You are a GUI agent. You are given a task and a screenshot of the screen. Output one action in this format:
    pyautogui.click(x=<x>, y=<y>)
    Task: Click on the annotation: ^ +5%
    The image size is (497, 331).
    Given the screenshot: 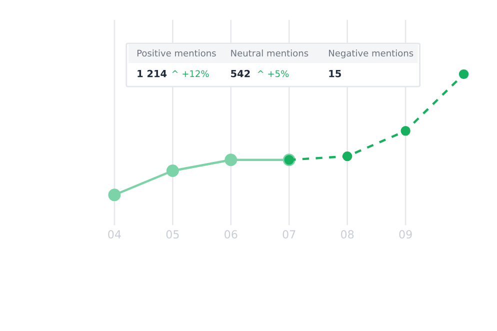 What is the action you would take?
    pyautogui.click(x=273, y=74)
    